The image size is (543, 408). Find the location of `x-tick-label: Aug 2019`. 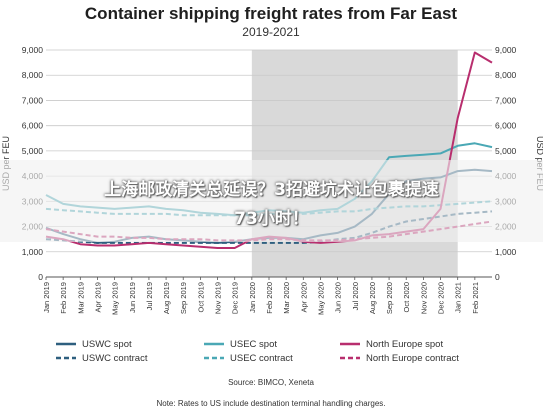

x-tick-label: Aug 2019 is located at coordinates (166, 298).